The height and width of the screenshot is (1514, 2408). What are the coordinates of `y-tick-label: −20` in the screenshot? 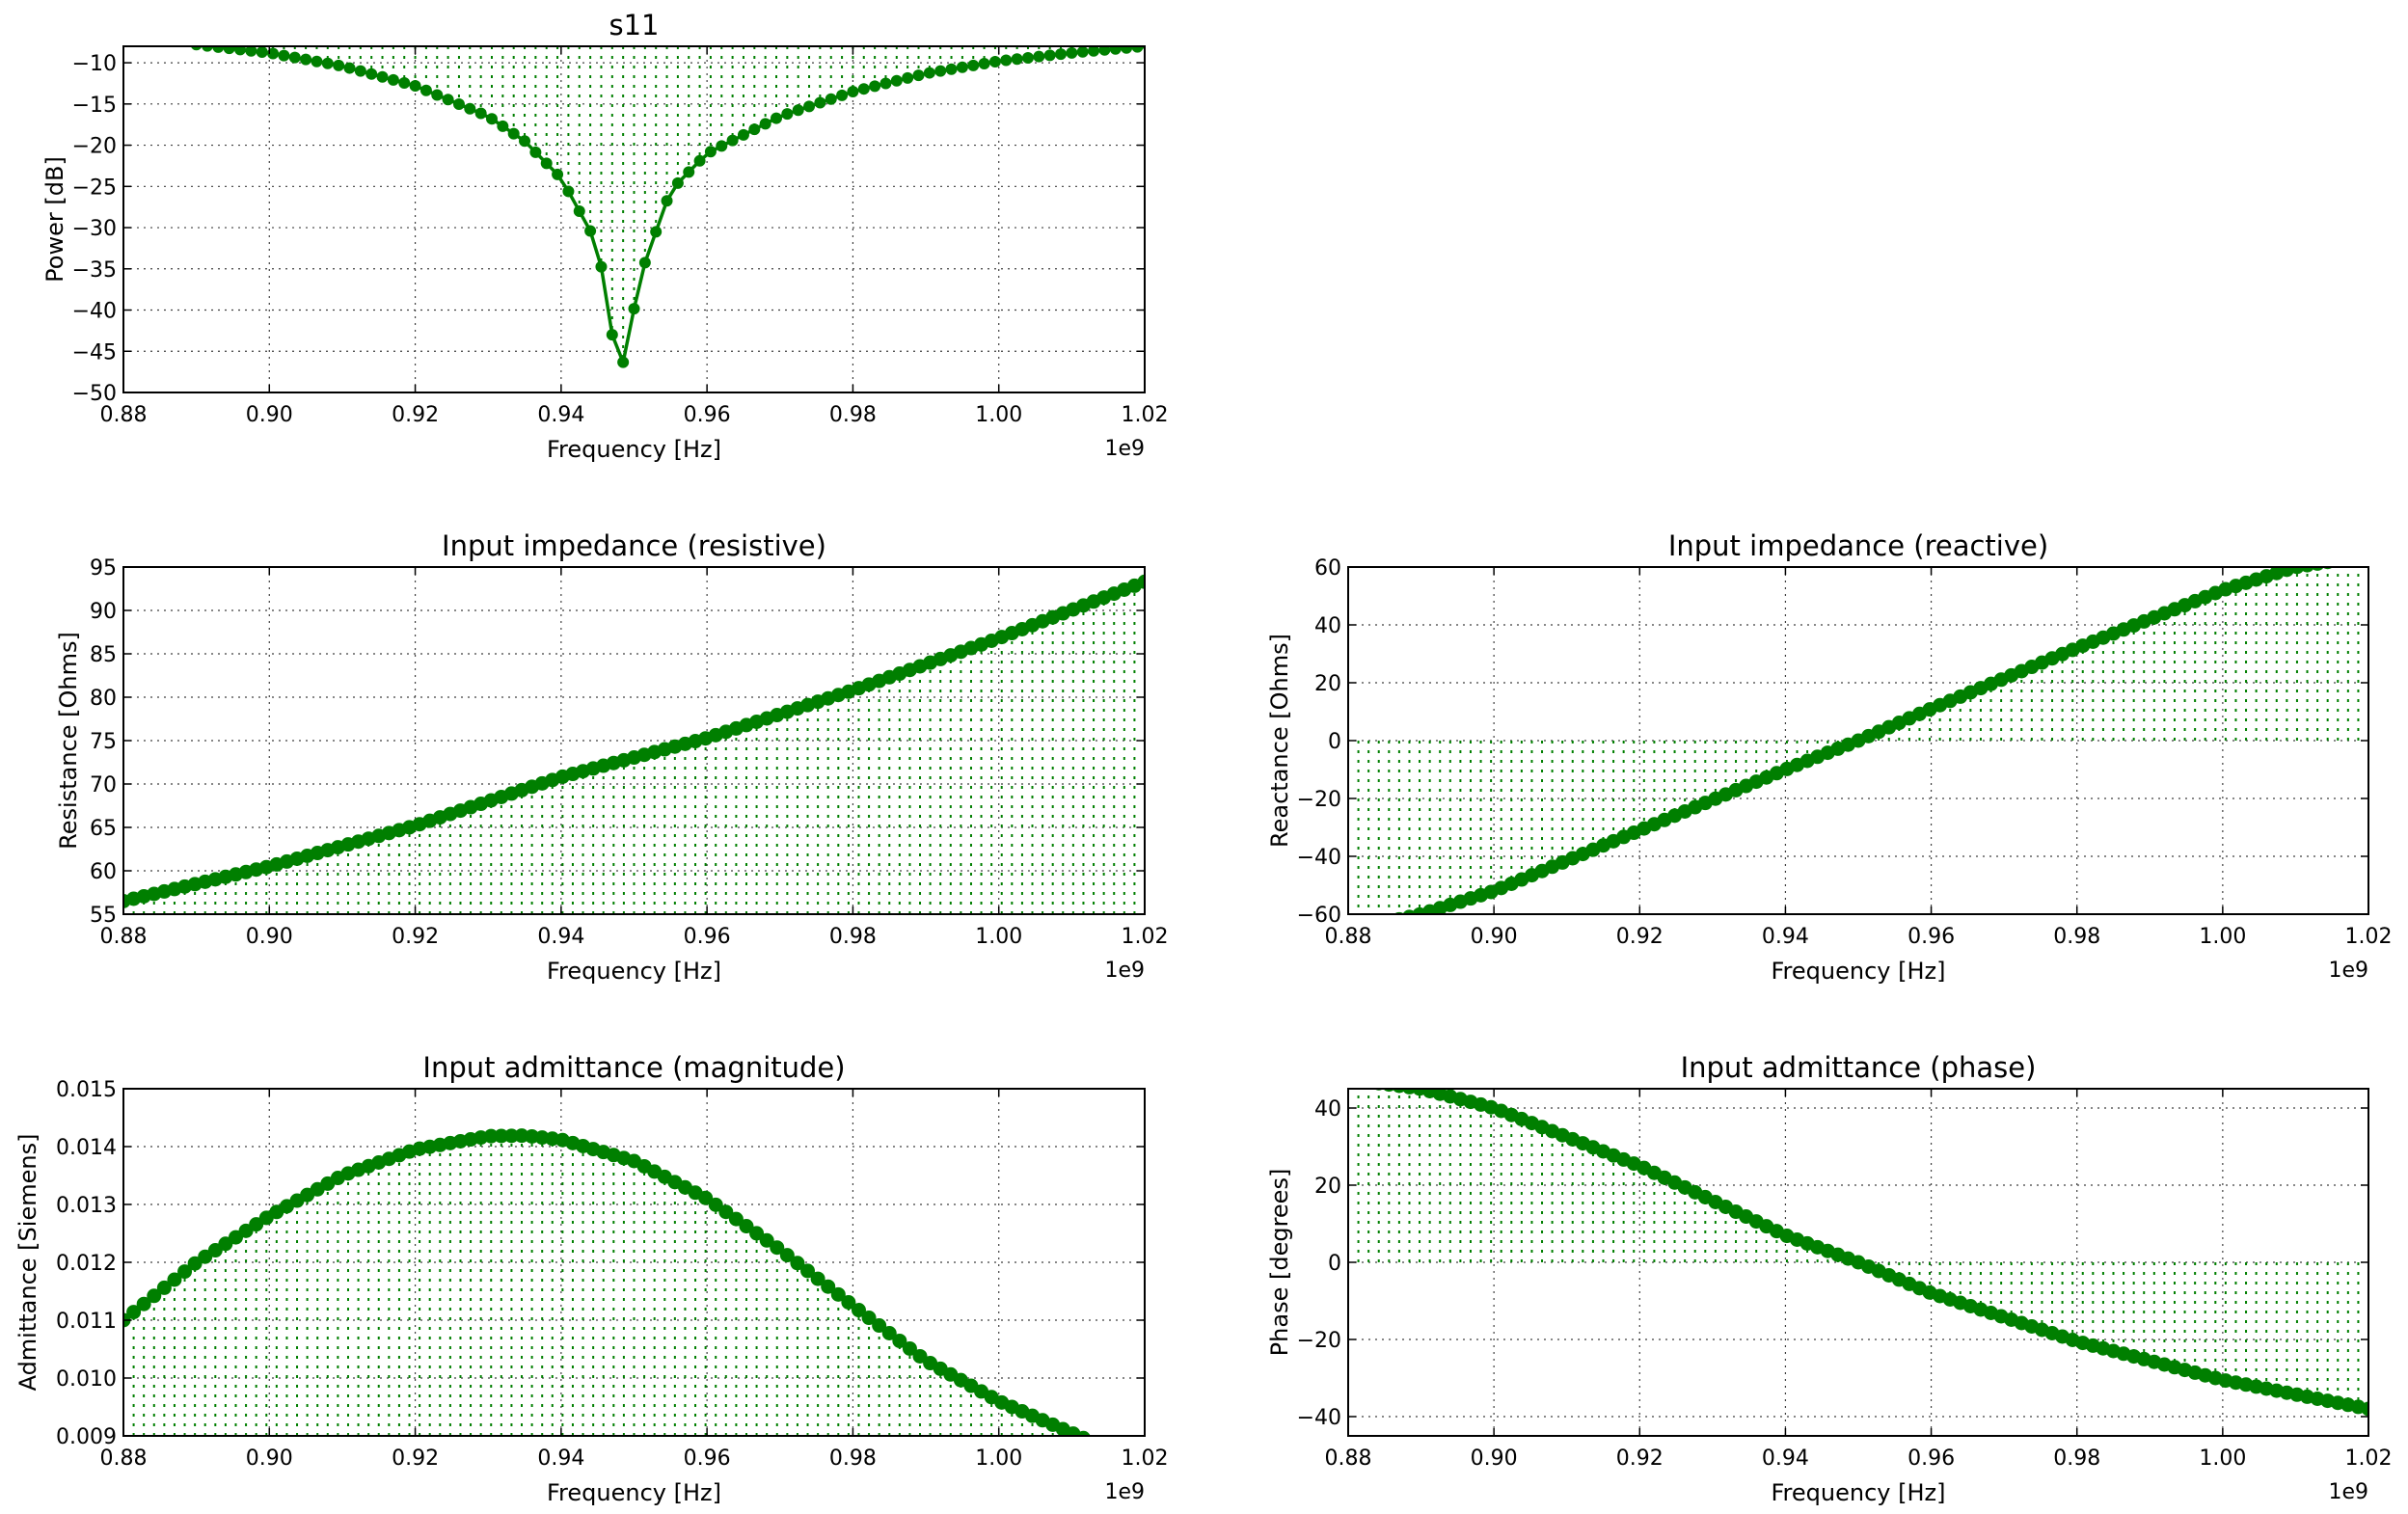 It's located at (1319, 800).